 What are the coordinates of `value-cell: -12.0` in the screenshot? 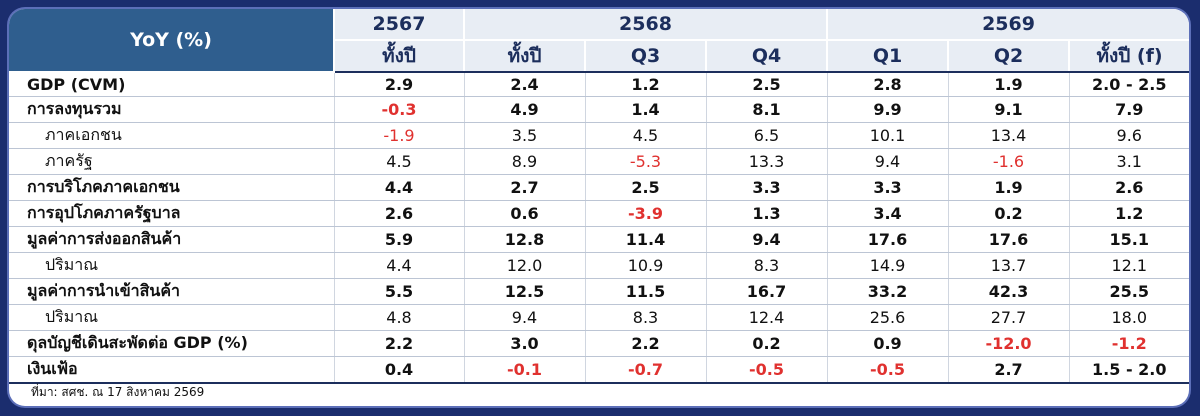 It's located at (1008, 343).